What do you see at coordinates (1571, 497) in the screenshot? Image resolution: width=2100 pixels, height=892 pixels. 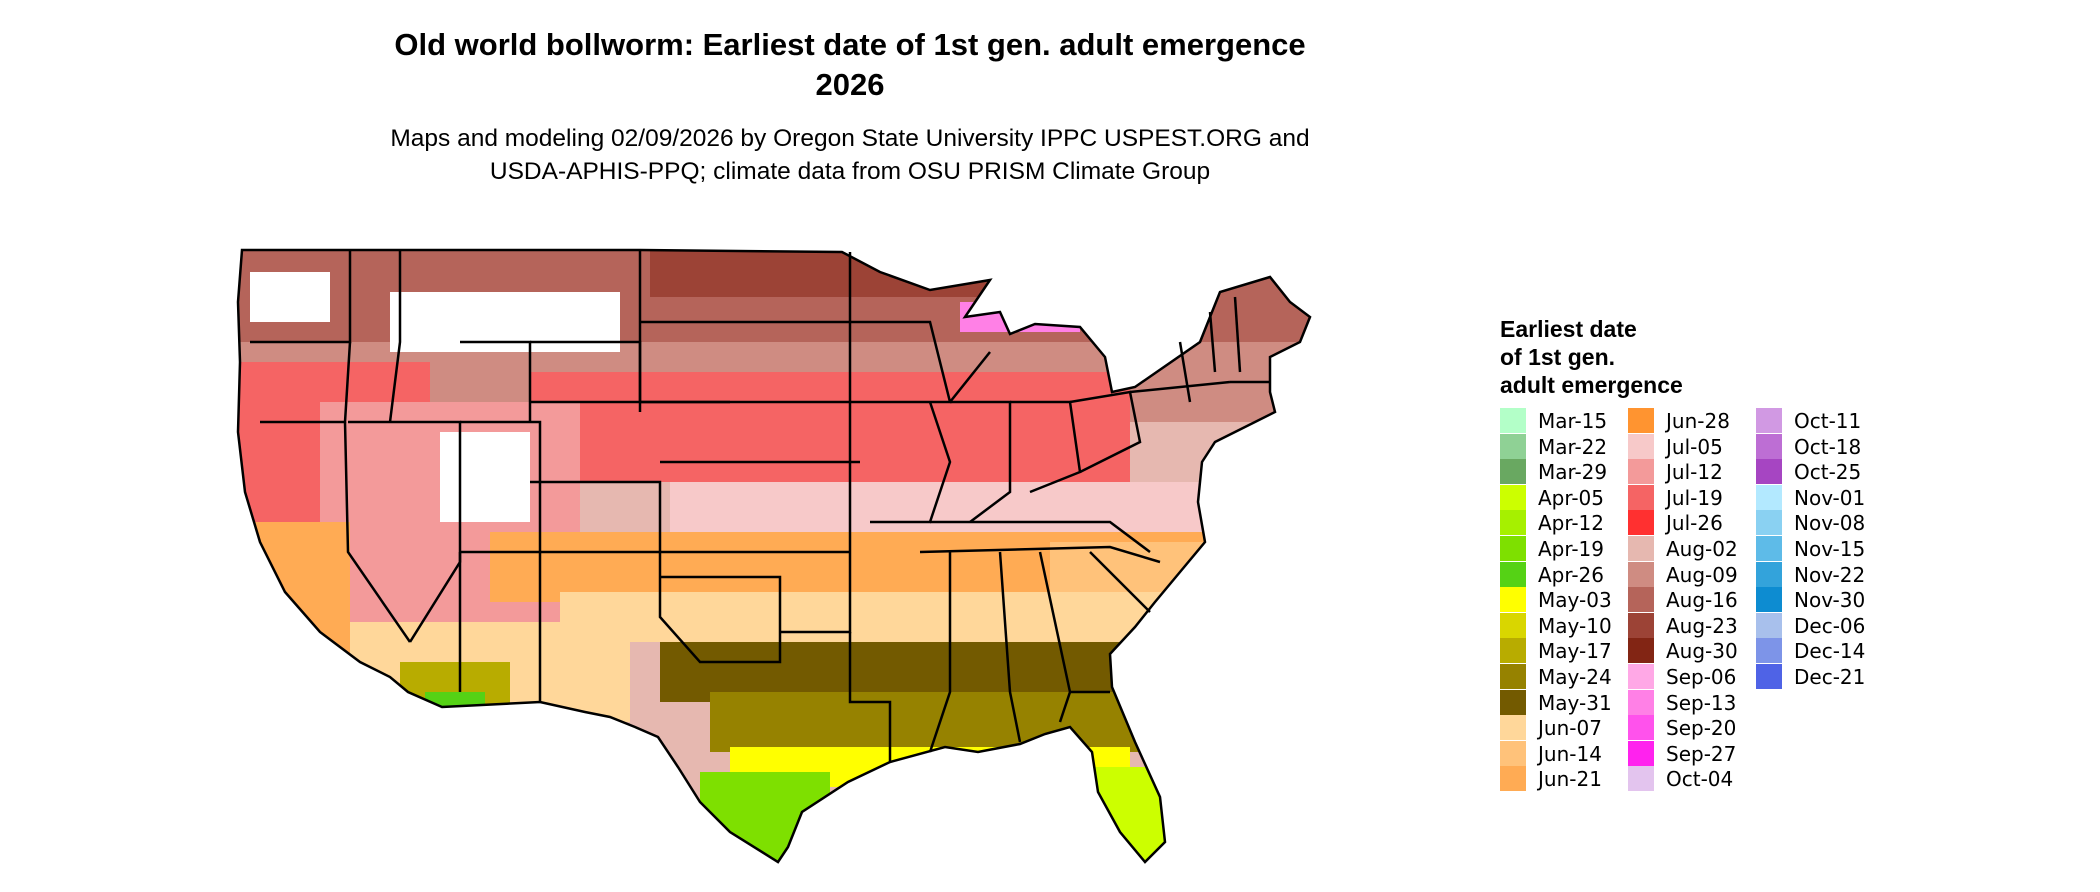 I see `legend-label: Apr-05` at bounding box center [1571, 497].